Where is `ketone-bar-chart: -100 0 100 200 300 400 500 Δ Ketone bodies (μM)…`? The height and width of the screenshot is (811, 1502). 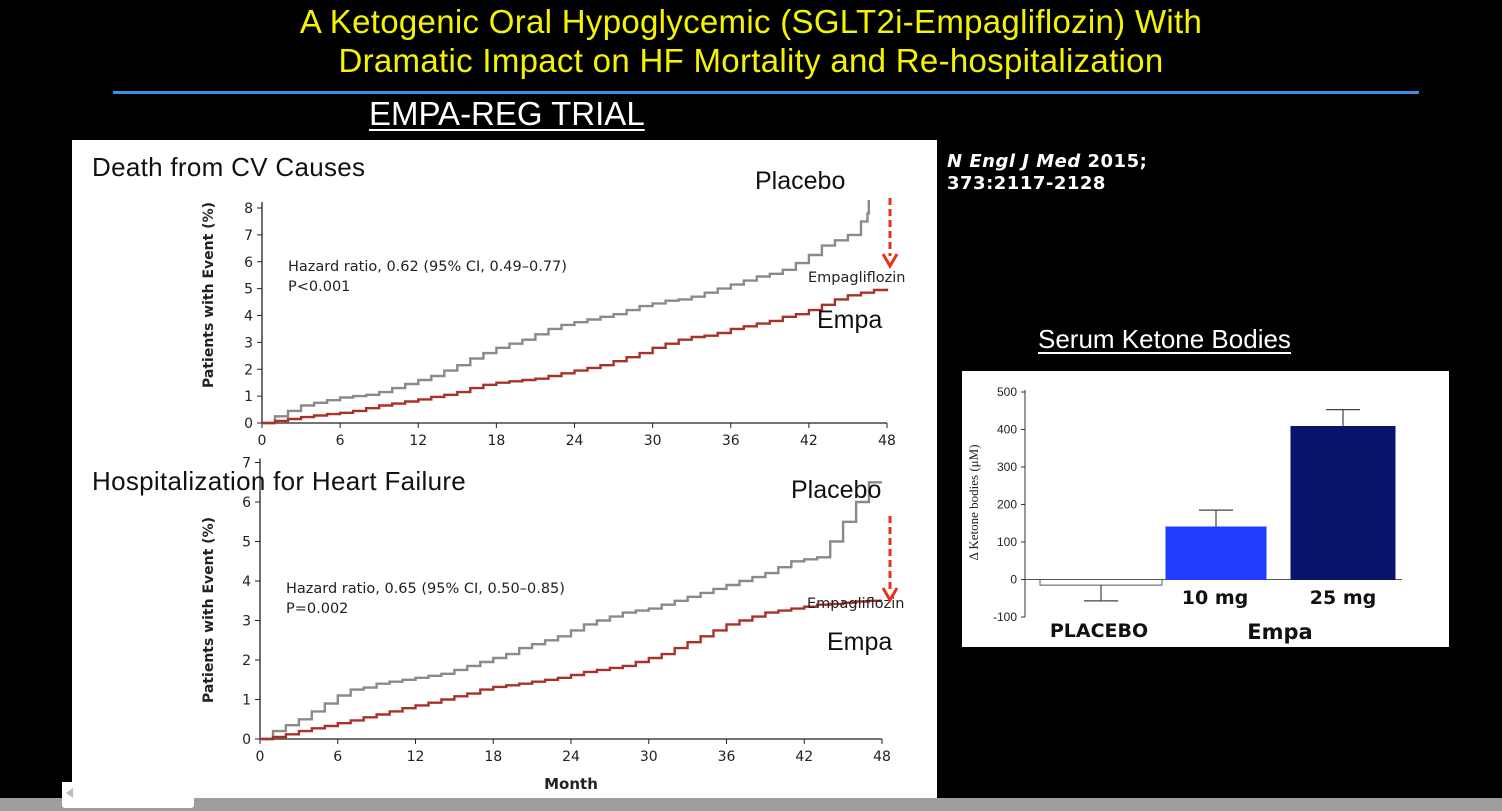 ketone-bar-chart: -100 0 100 200 300 400 500 Δ Ketone bodies (μM)… is located at coordinates (1184, 514).